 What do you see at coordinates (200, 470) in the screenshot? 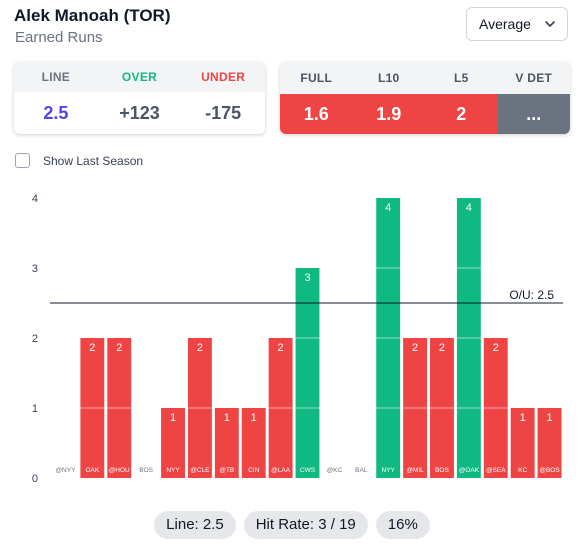
I see `x-tick-label: @CLE` at bounding box center [200, 470].